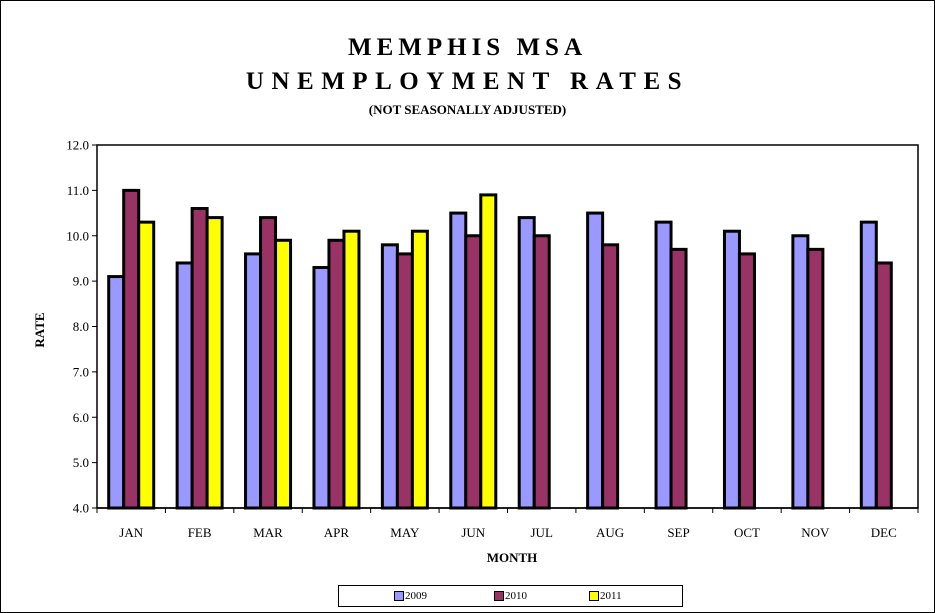 The width and height of the screenshot is (935, 613). I want to click on x-axis-label: MONTH, so click(512, 557).